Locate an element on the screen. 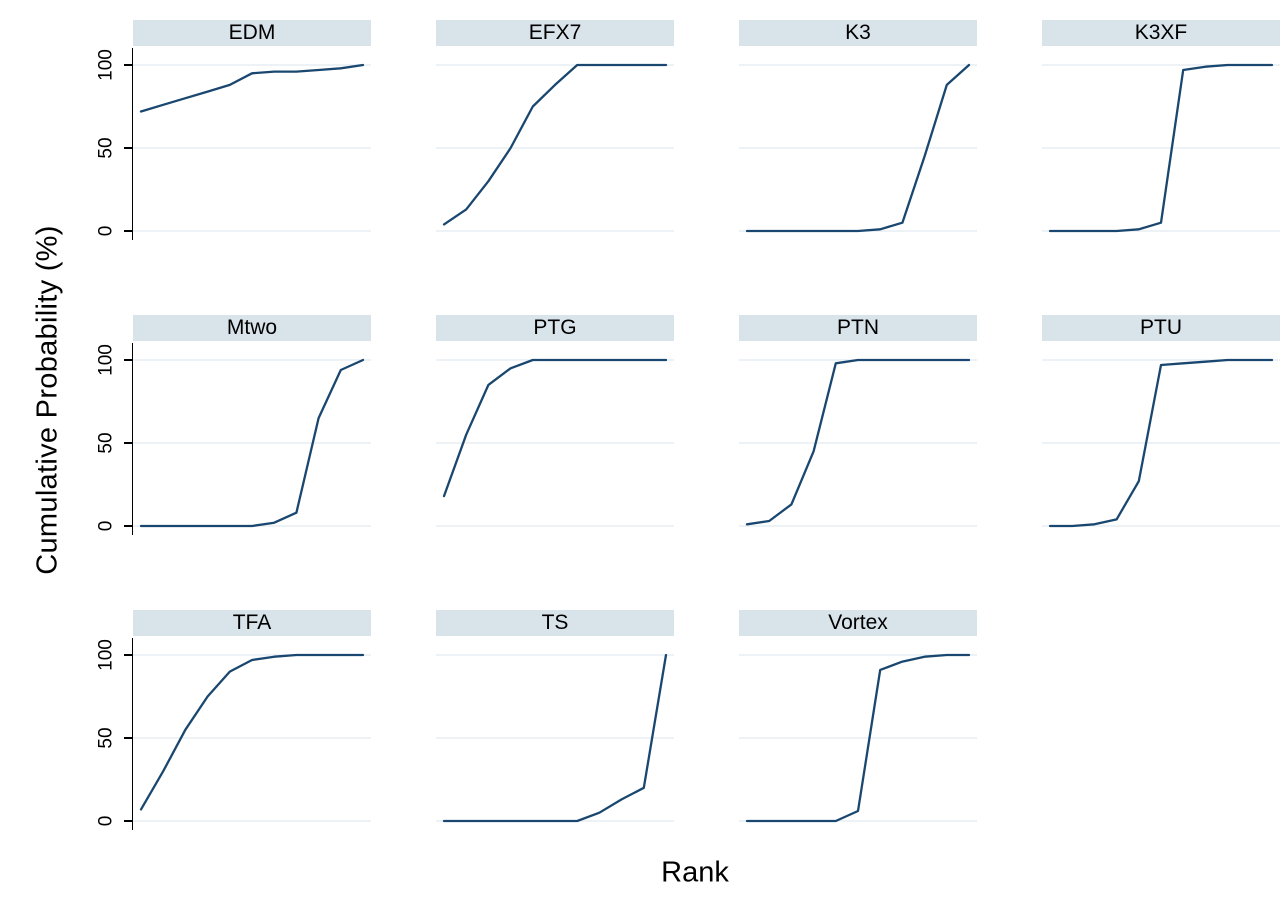 This screenshot has width=1285, height=901. chart-panel-ts: TS is located at coordinates (555, 722).